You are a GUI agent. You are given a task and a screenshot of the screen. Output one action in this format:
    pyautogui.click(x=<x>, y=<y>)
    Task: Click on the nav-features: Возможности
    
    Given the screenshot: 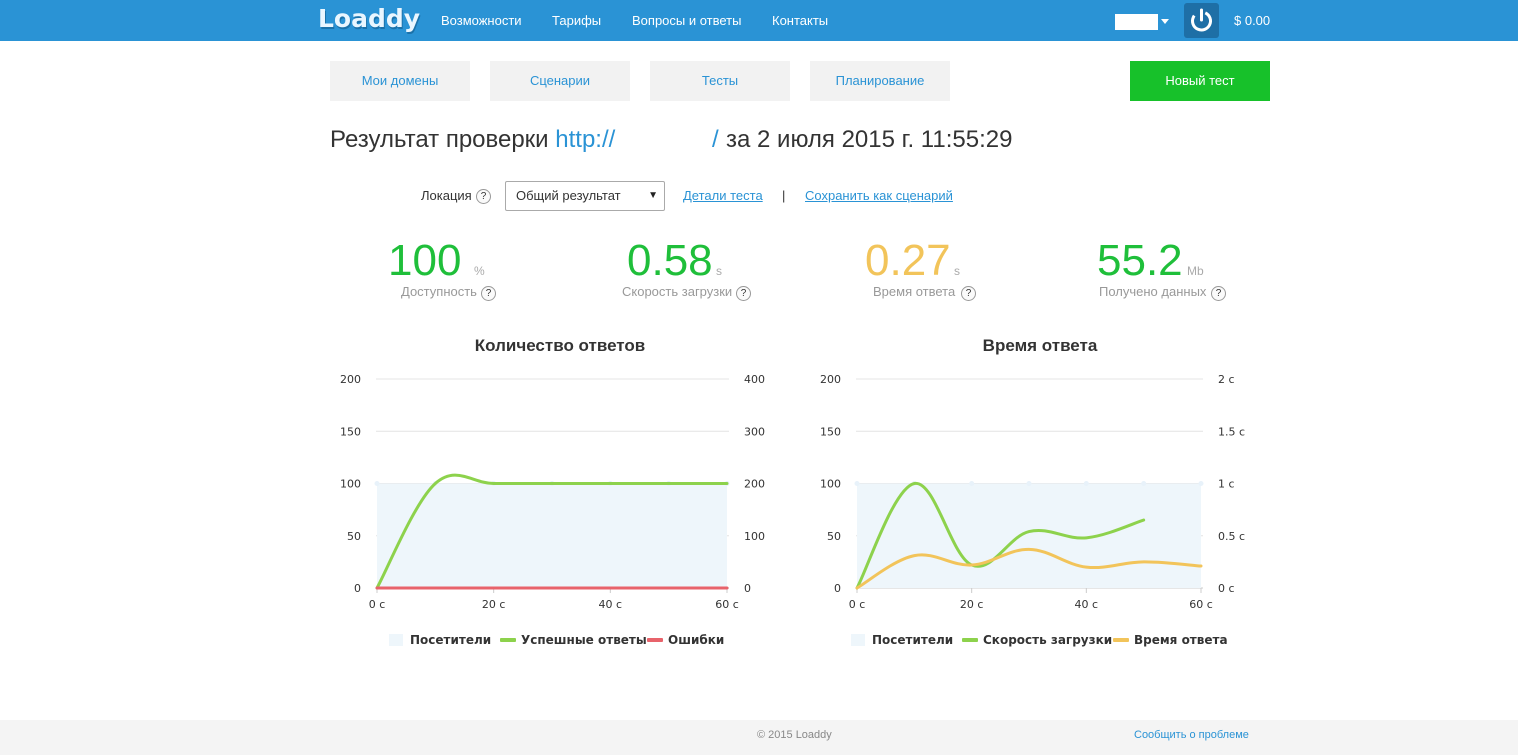 What is the action you would take?
    pyautogui.click(x=481, y=20)
    